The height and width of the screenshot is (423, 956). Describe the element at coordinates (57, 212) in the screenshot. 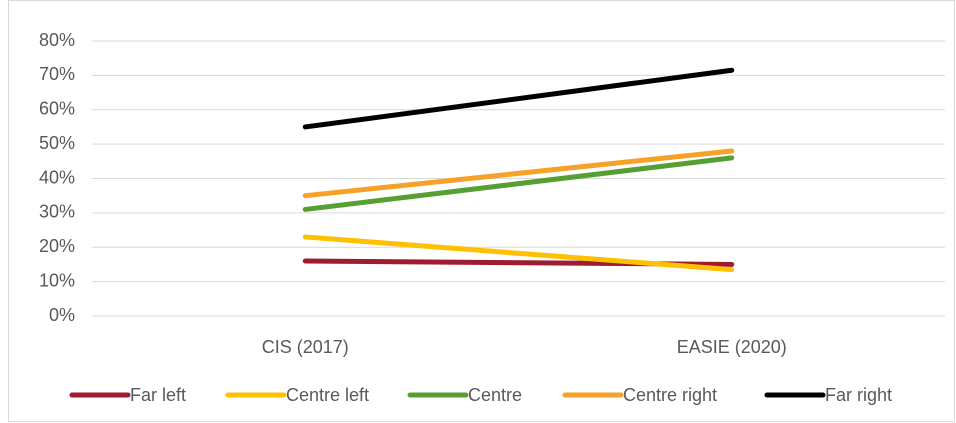

I see `y-tick-label: 30%` at that location.